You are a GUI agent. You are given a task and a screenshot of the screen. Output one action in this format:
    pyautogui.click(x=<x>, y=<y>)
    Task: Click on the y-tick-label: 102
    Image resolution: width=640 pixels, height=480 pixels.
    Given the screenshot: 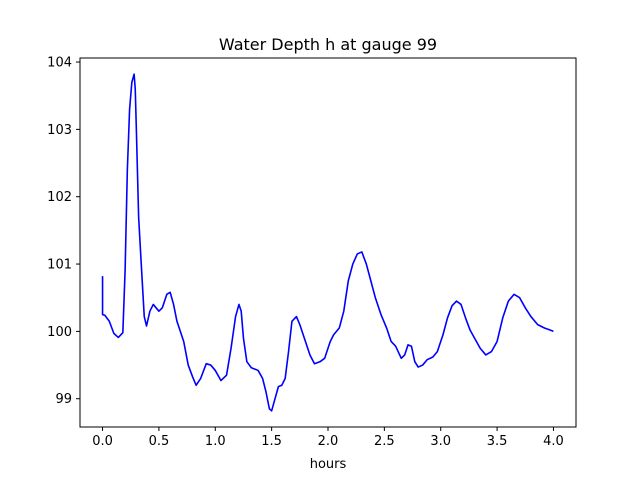 What is the action you would take?
    pyautogui.click(x=59, y=197)
    